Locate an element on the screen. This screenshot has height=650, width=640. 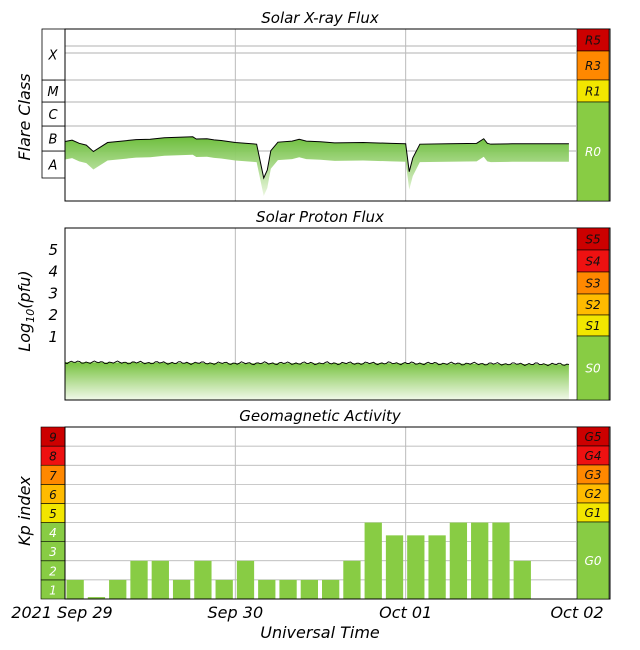
class-label: A is located at coordinates (53, 166).